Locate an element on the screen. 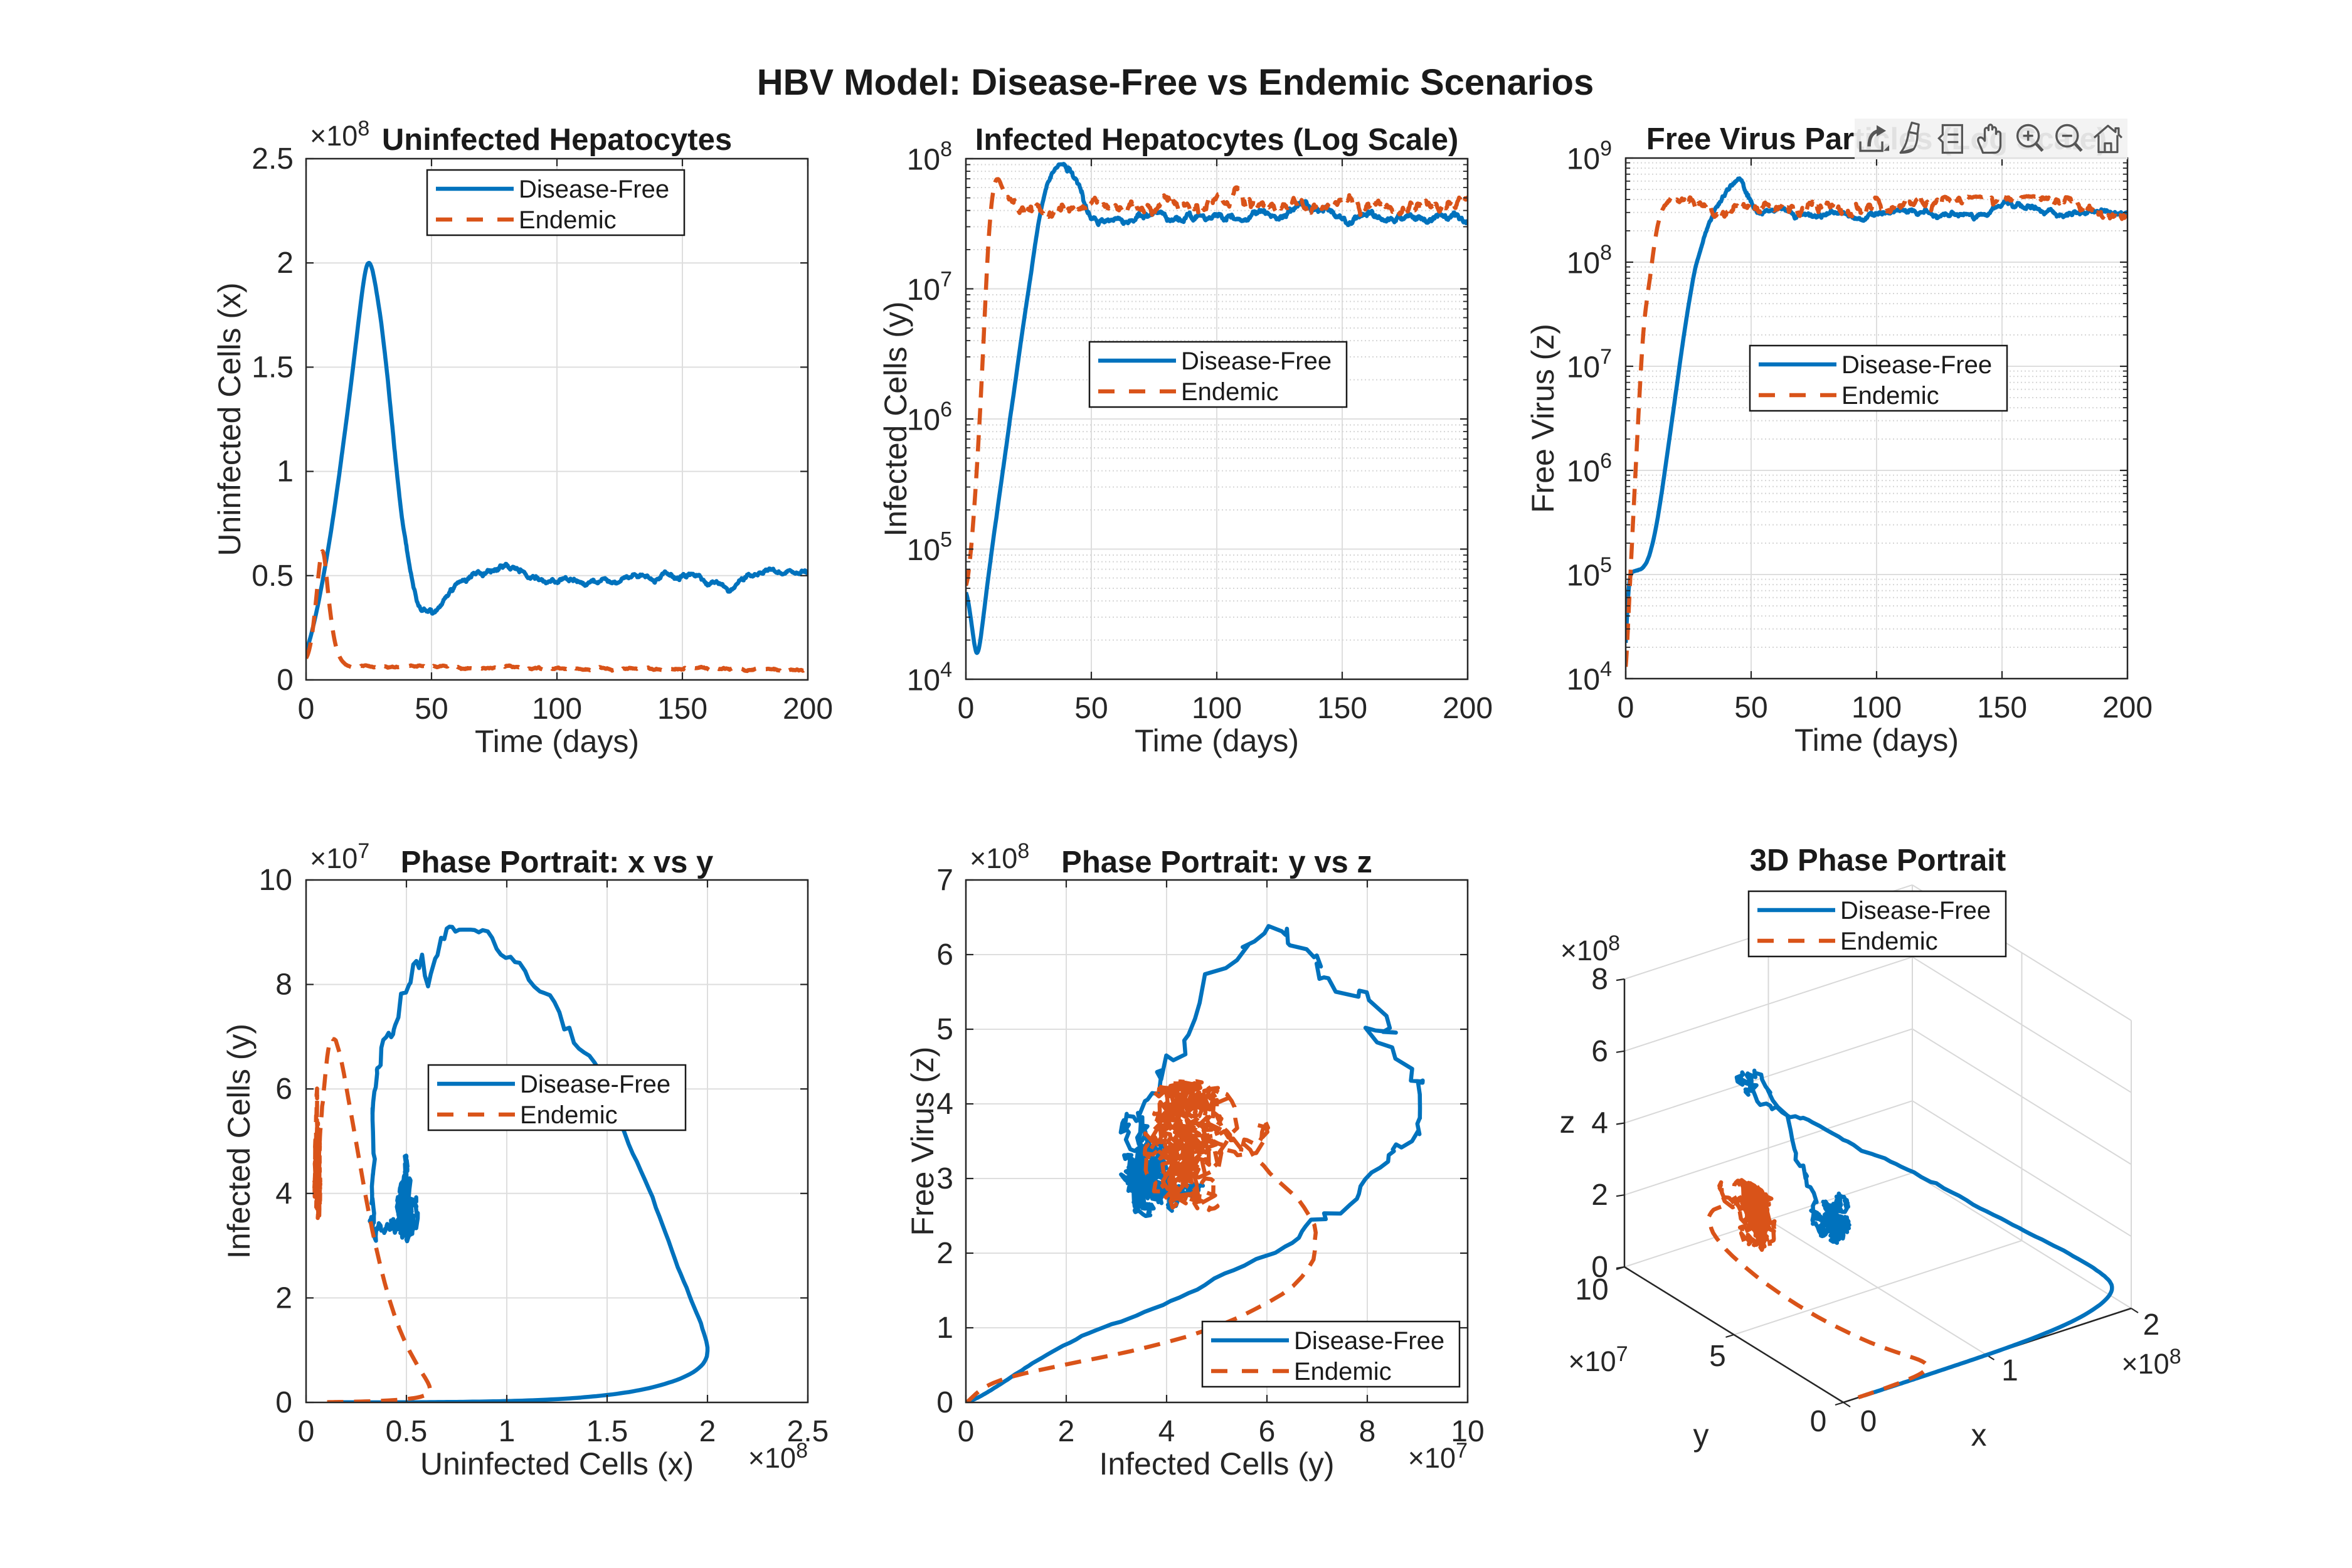 This screenshot has height=1568, width=2352. svg-text: 7 is located at coordinates (944, 880).